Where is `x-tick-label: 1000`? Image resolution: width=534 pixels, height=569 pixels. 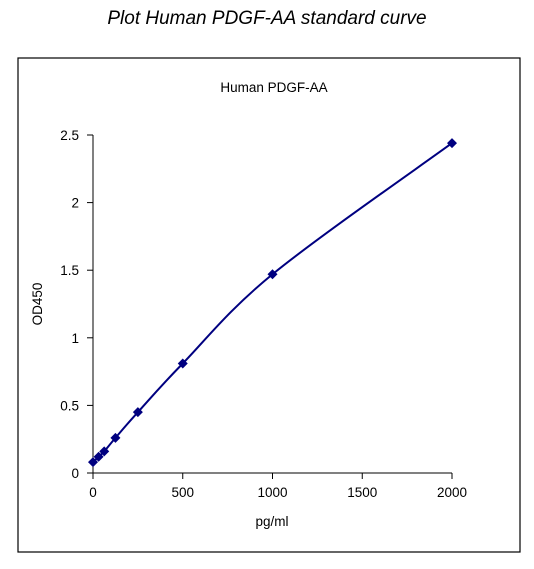 x-tick-label: 1000 is located at coordinates (272, 492).